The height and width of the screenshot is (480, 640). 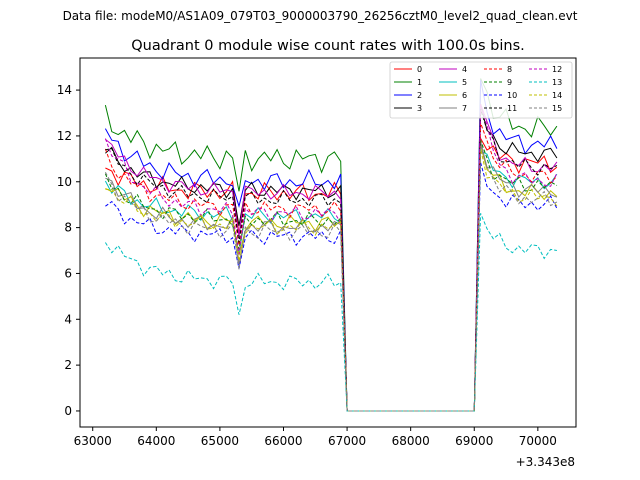 I want to click on x-axis: 63000 64000 65000 66000 67000 68000 69000 70000, so click(x=315, y=437).